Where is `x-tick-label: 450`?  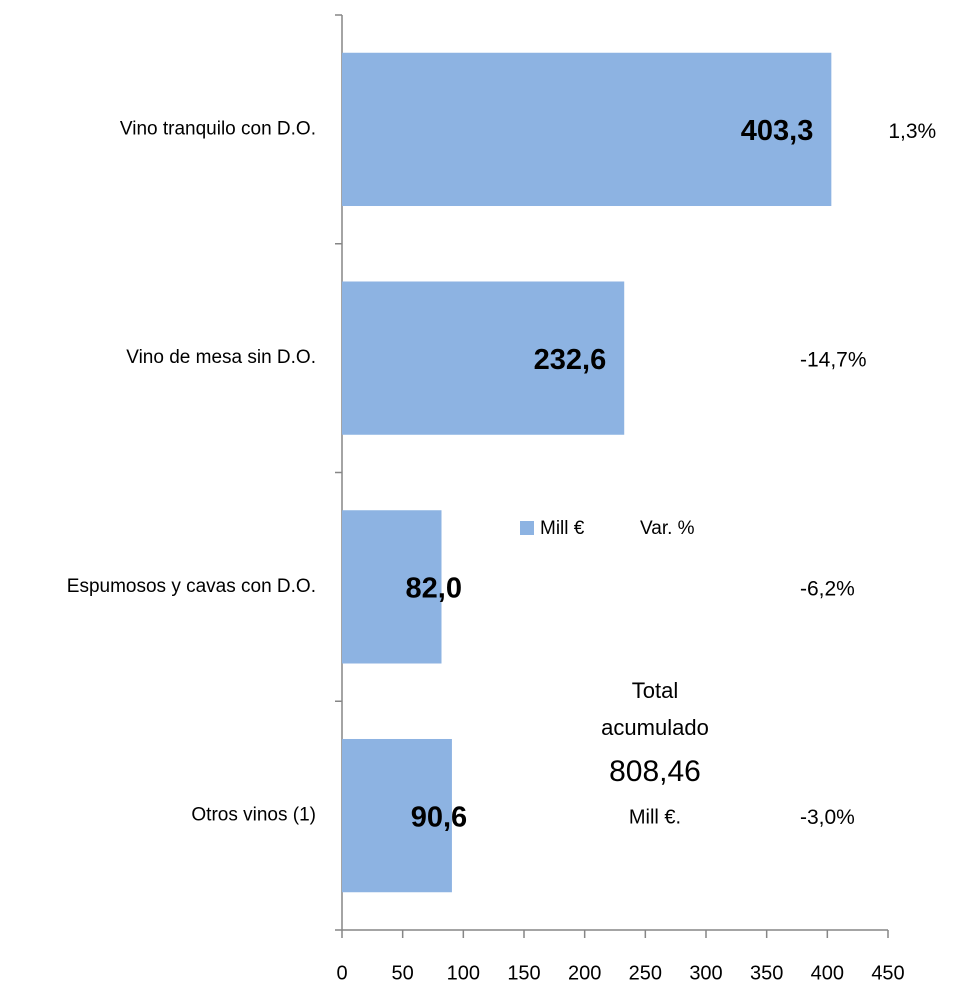 x-tick-label: 450 is located at coordinates (887, 973).